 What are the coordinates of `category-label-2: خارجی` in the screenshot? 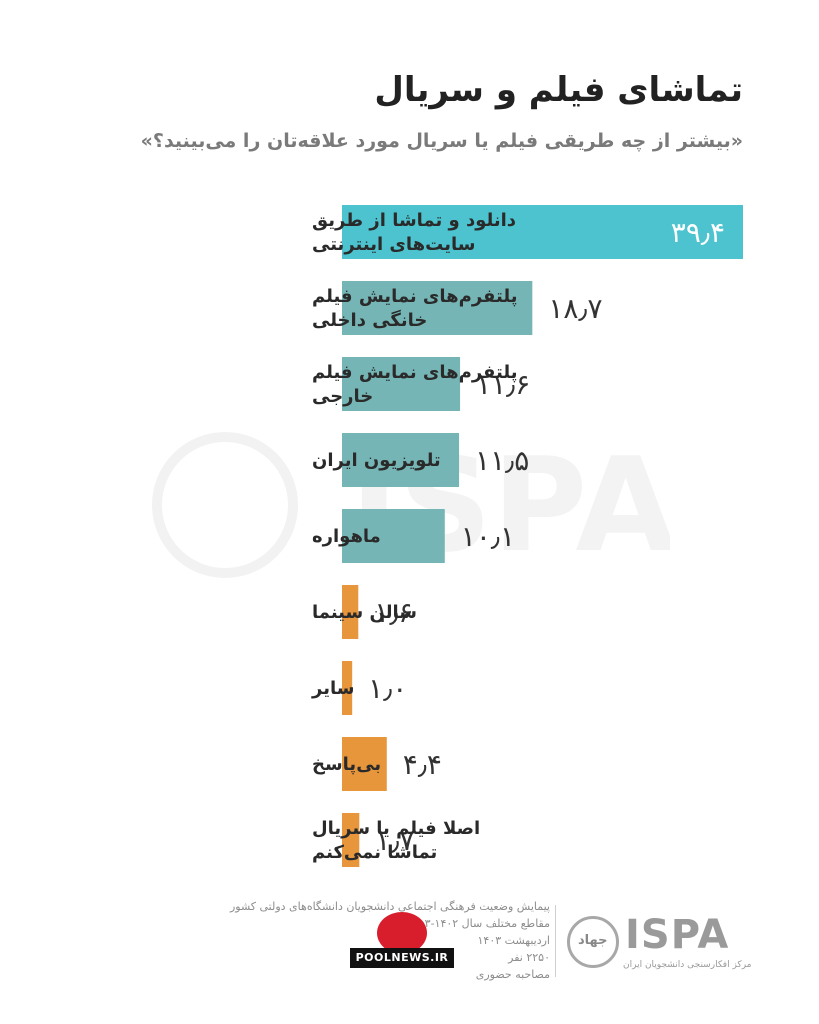 It's located at (342, 396).